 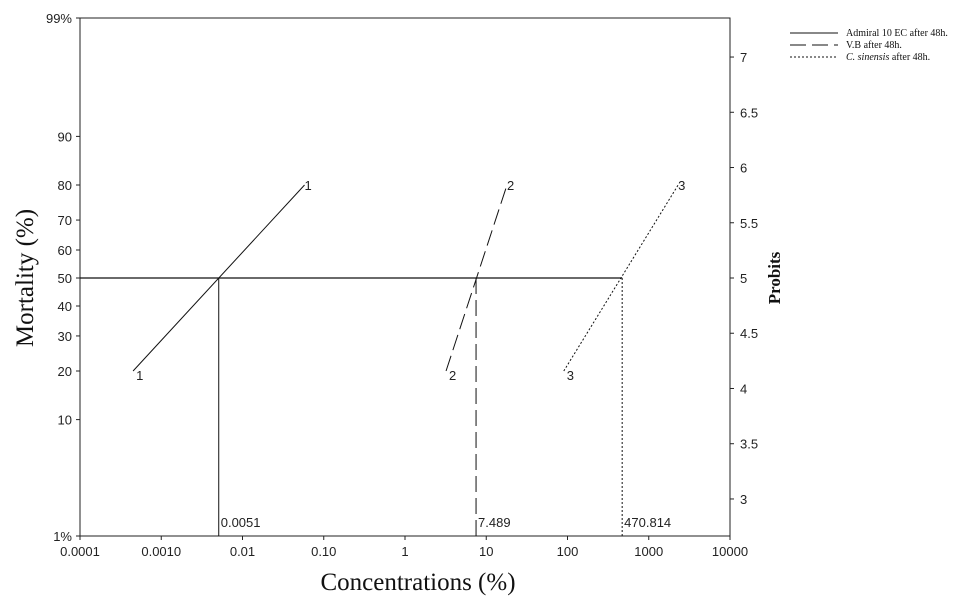 I want to click on probit-axis-title: Probits, so click(x=774, y=277).